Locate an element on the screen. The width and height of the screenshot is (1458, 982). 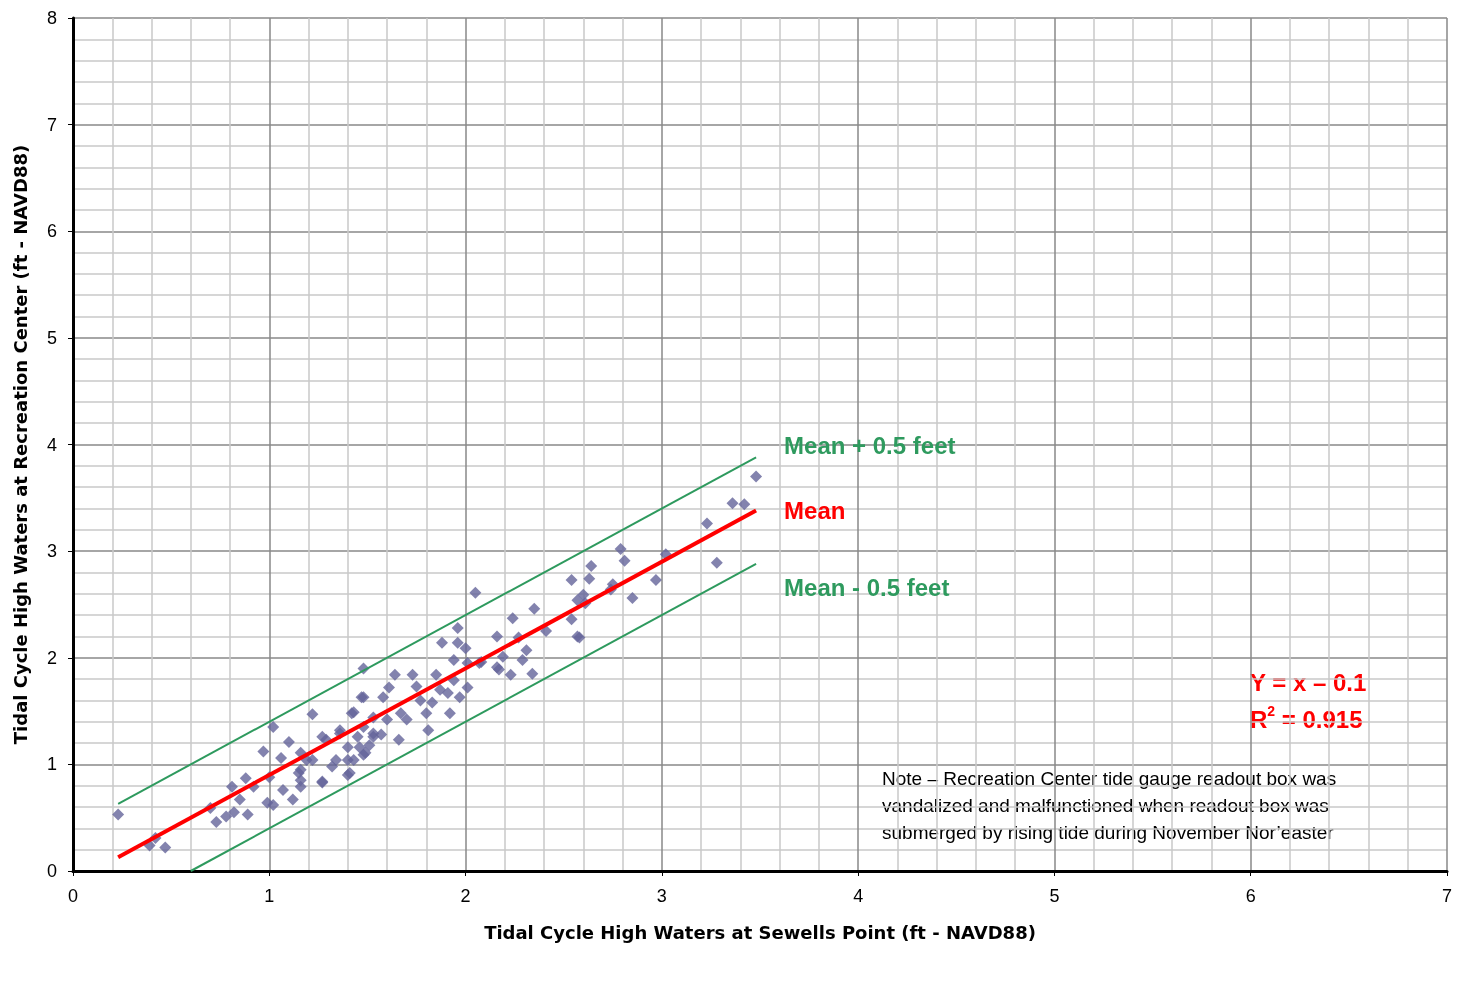
x-tick-label: 6 is located at coordinates (1250, 896).